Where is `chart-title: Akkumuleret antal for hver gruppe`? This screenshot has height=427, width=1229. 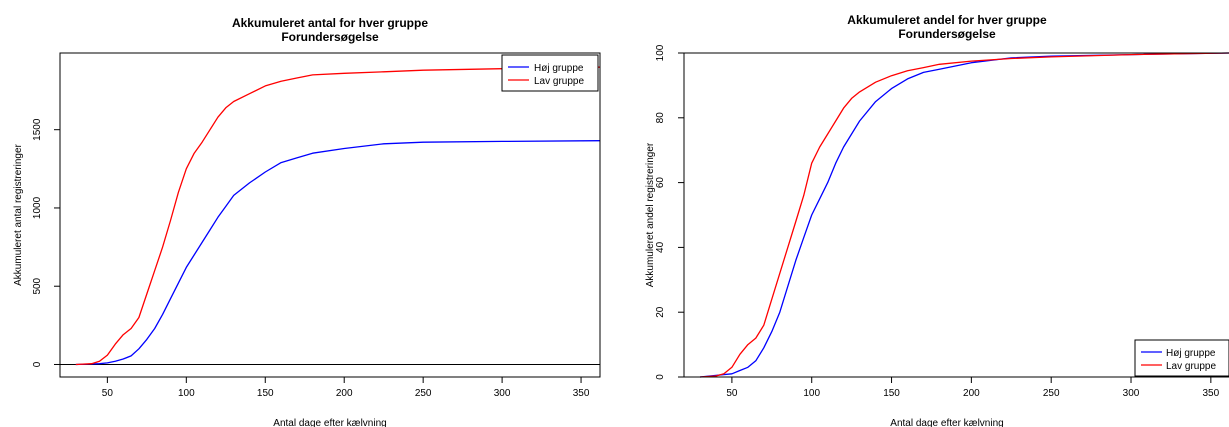
chart-title: Akkumuleret antal for hver gruppe is located at coordinates (330, 23).